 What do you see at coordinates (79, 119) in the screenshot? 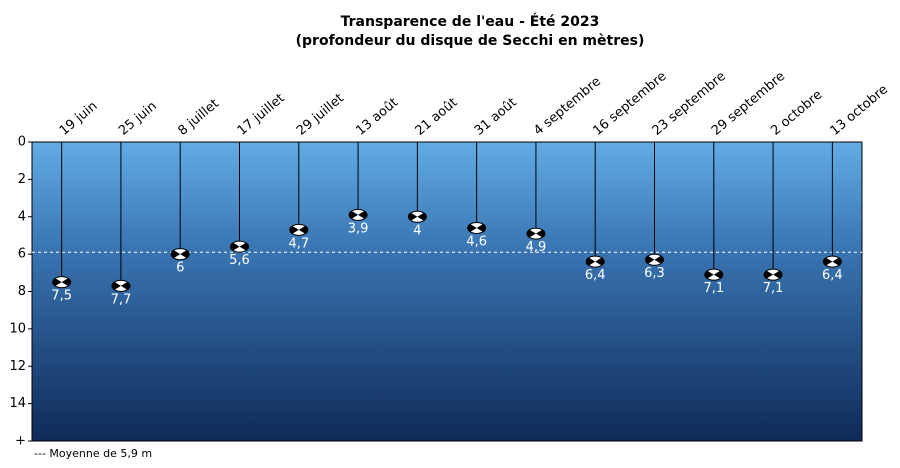
I see `x-tick-label: 19 juin` at bounding box center [79, 119].